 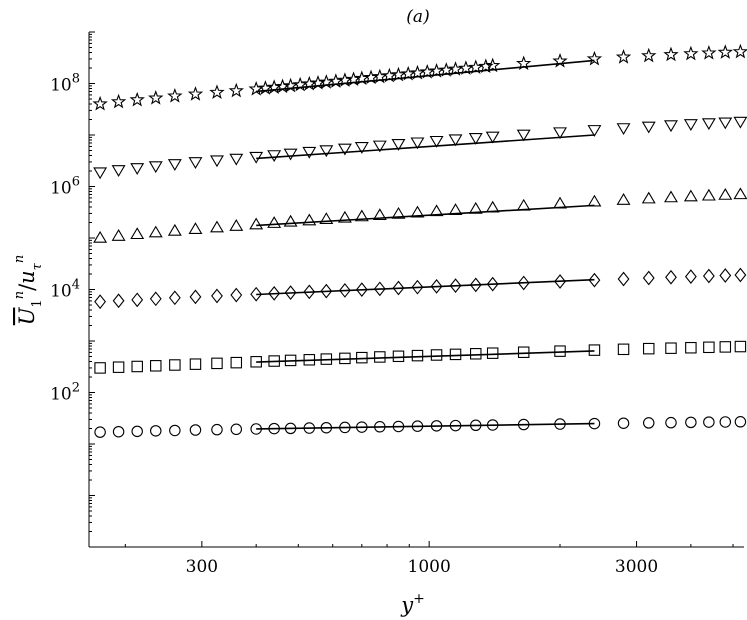 I want to click on x-axis-label: y+, so click(x=412, y=604).